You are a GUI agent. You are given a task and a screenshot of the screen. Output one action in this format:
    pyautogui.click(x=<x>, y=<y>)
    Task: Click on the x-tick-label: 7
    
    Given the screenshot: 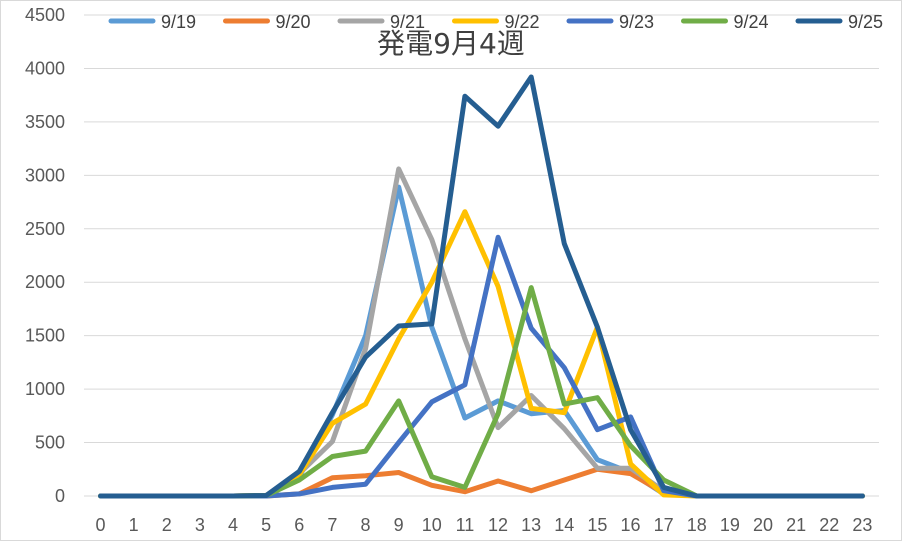 What is the action you would take?
    pyautogui.click(x=332, y=525)
    